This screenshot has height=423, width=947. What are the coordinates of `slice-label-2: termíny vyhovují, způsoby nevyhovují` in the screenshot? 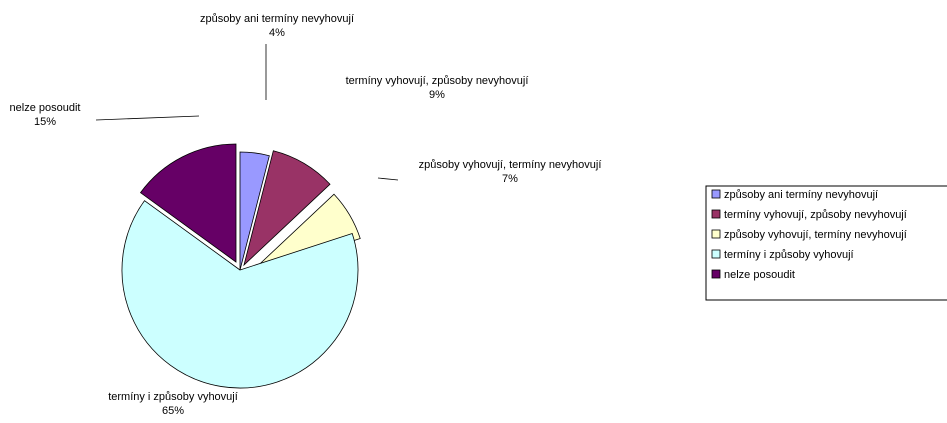 It's located at (437, 81).